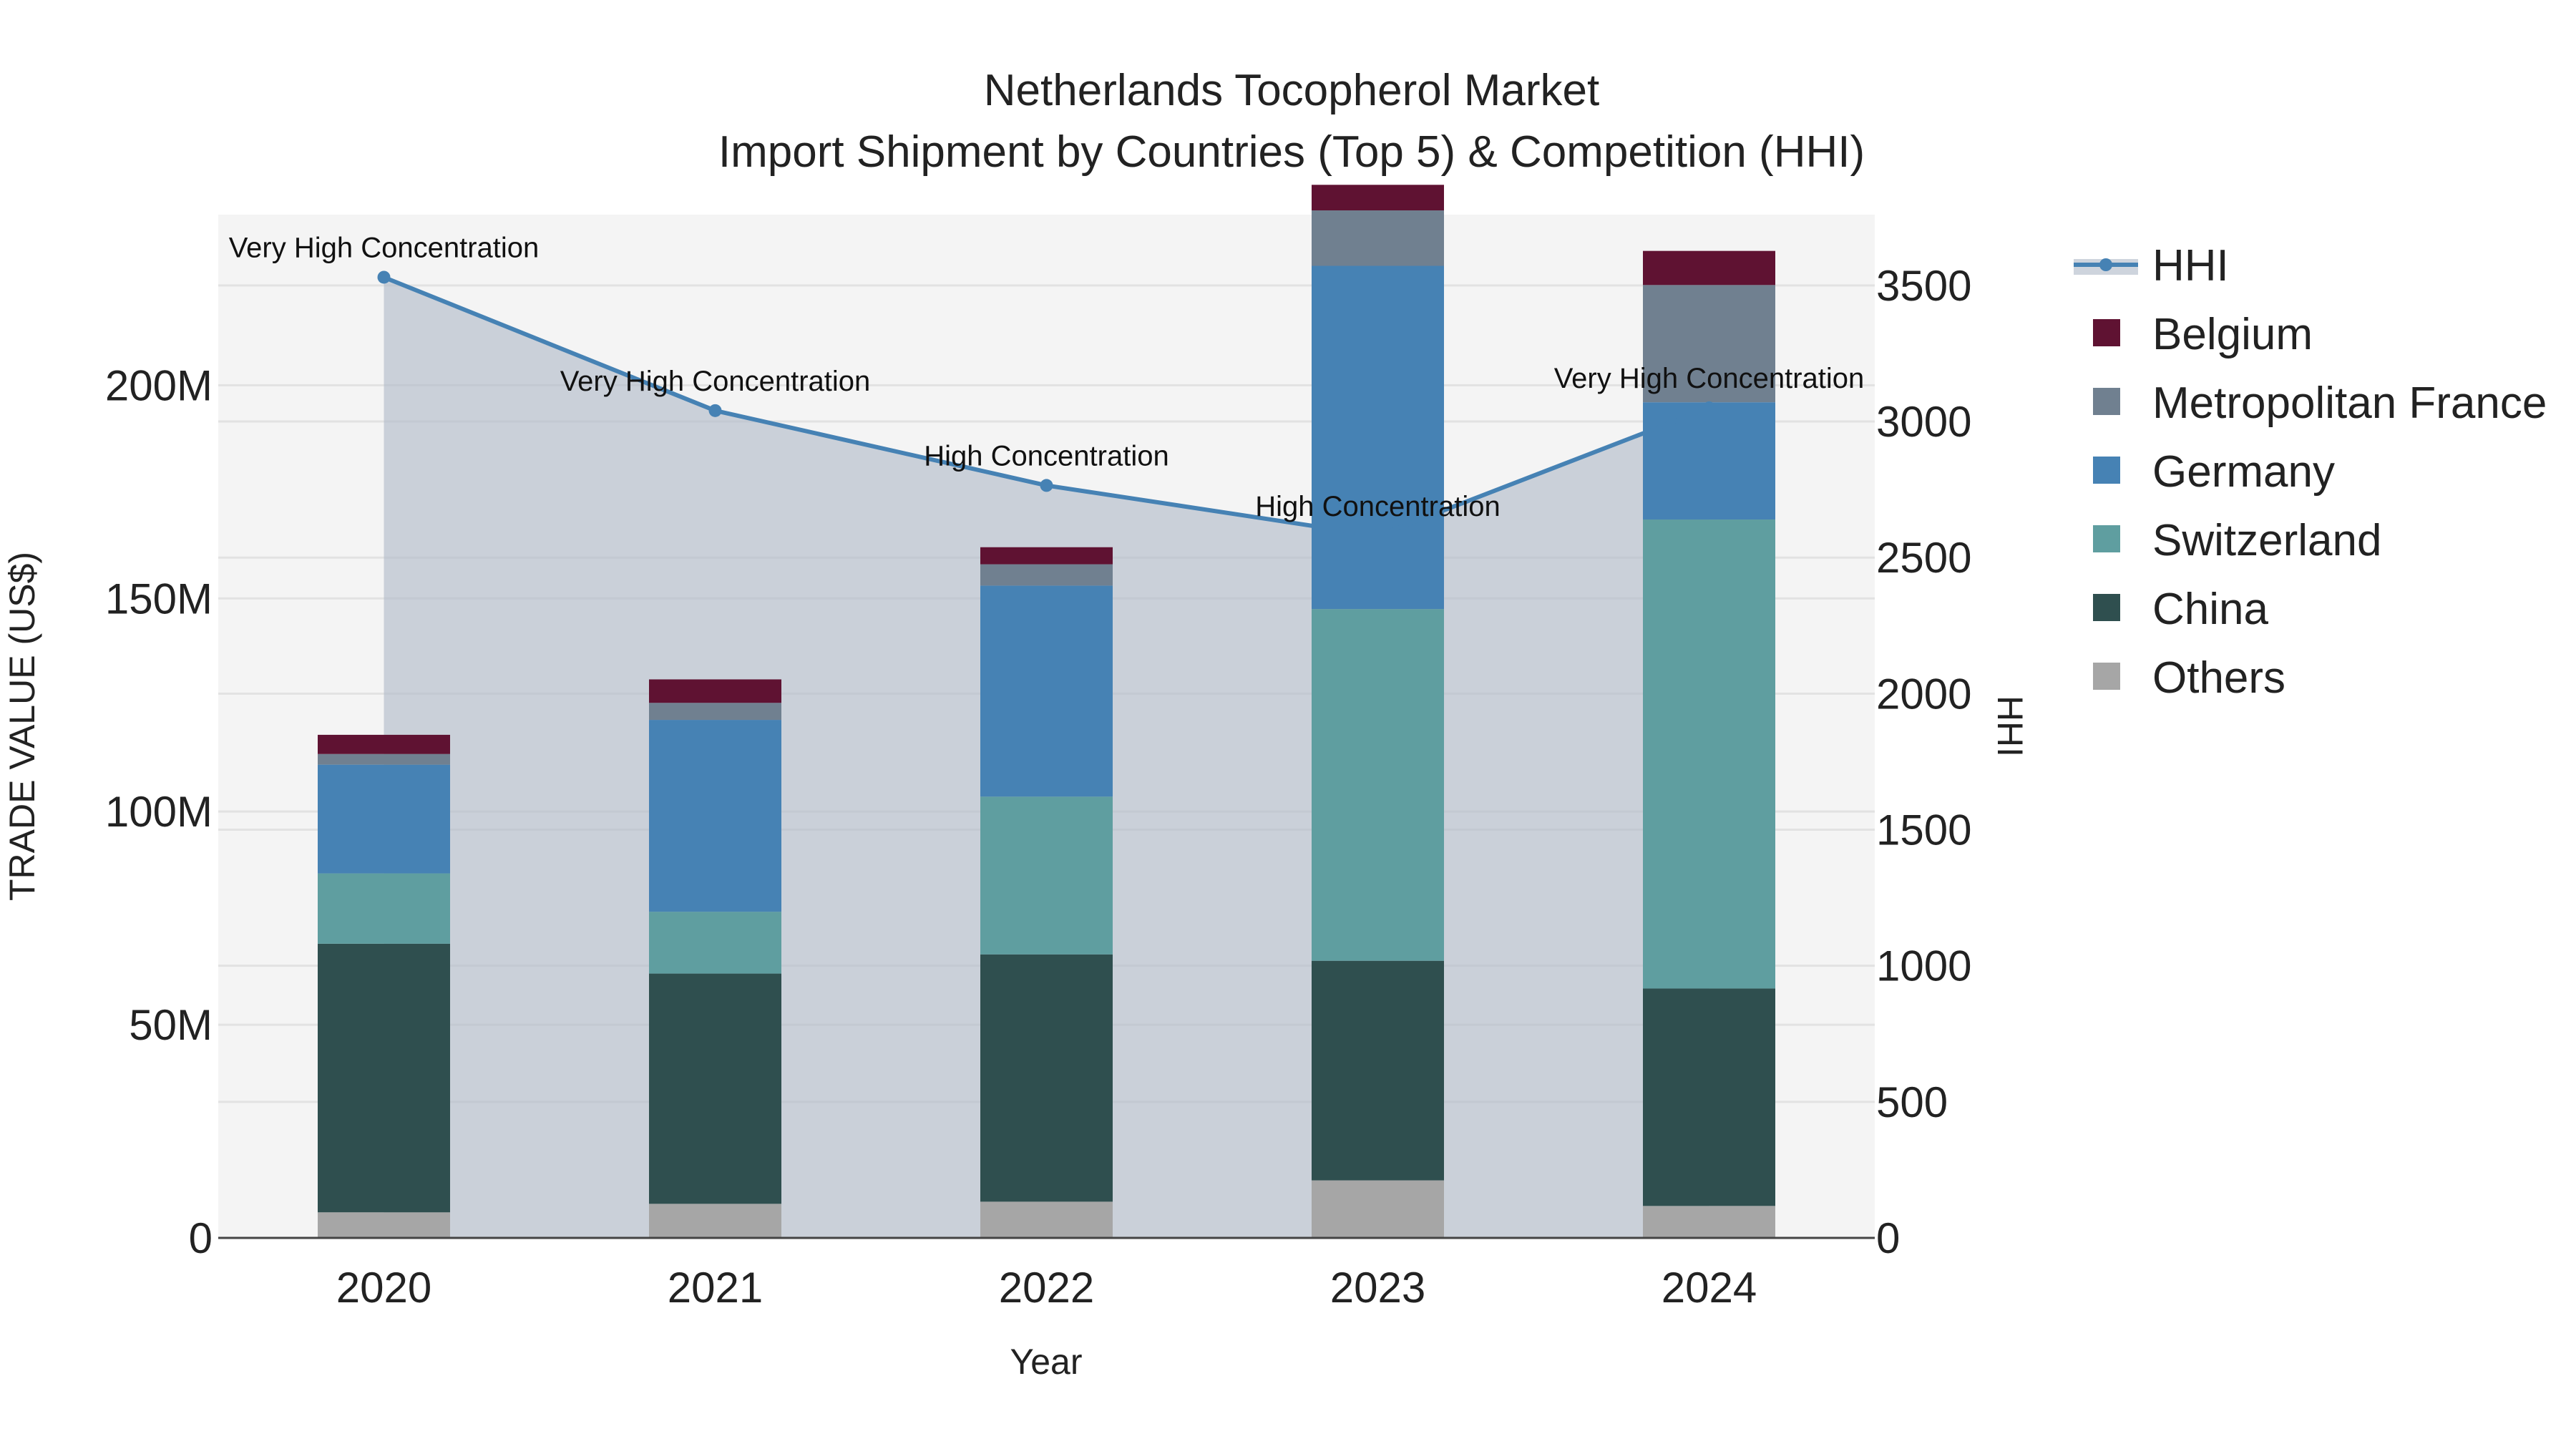  Describe the element at coordinates (159, 812) in the screenshot. I see `y-tick-label: 100M` at that location.